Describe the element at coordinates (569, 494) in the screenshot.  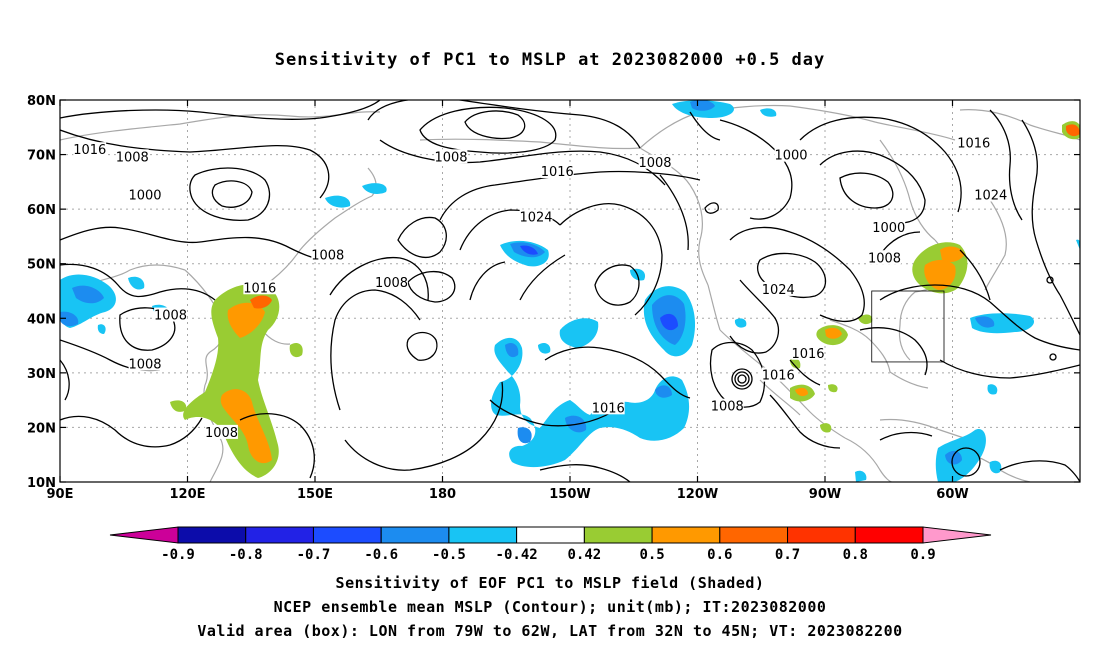
I see `lon-label: 150W` at that location.